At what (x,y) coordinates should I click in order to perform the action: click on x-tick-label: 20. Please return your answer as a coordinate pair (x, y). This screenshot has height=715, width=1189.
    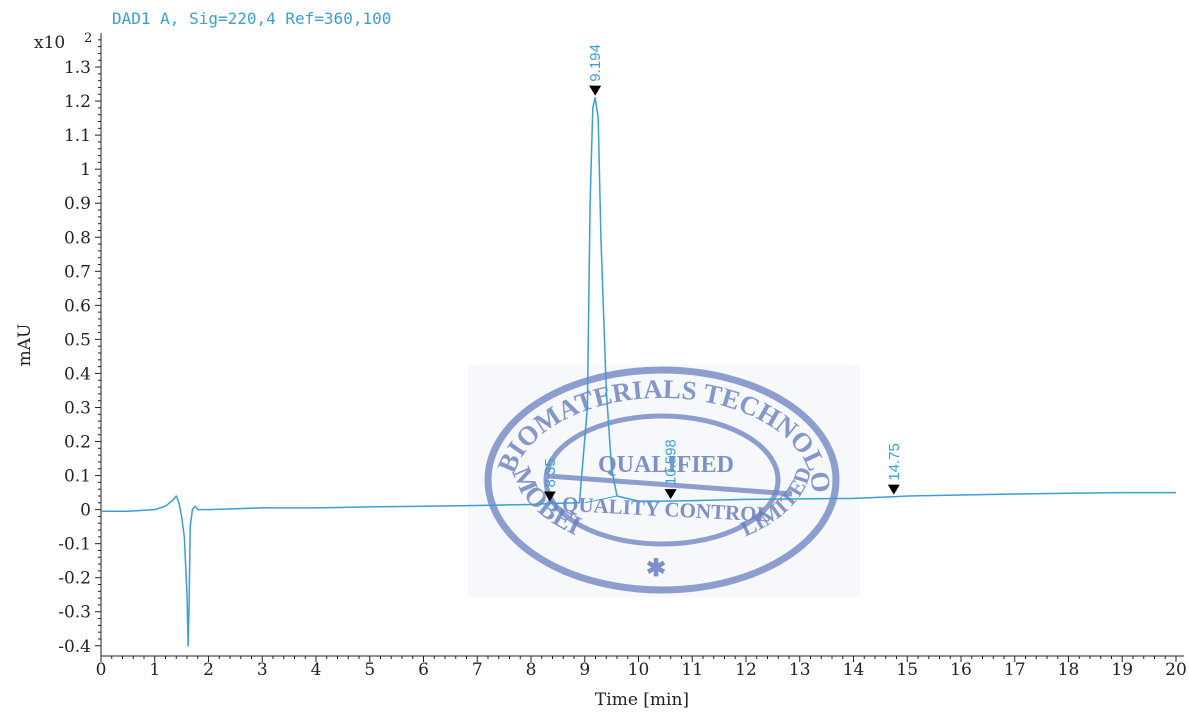
    Looking at the image, I should click on (1176, 670).